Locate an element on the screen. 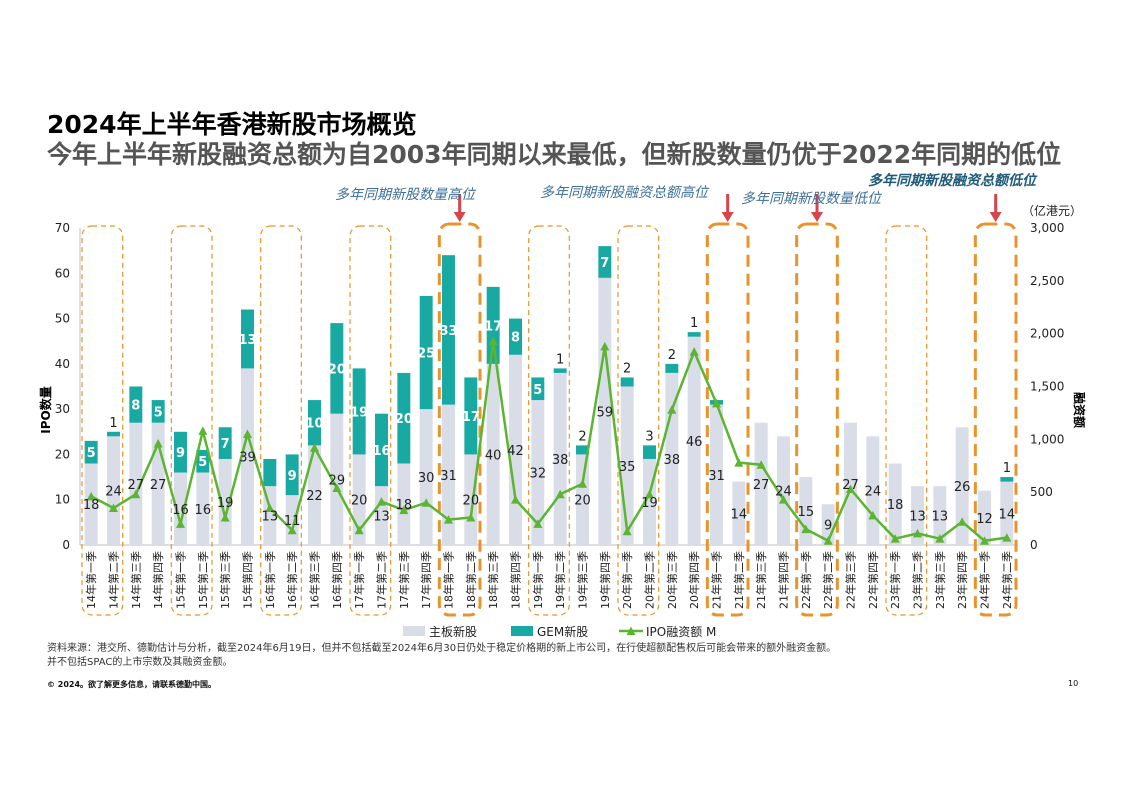  y2-axis-label: 融资额 is located at coordinates (1079, 410).